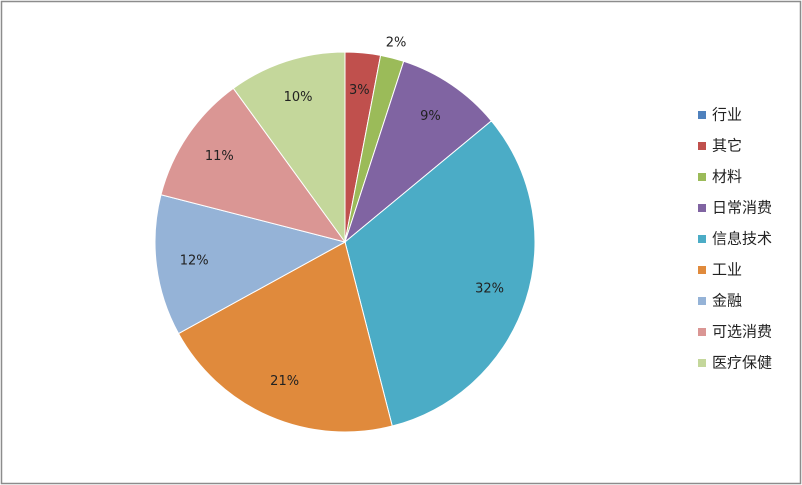  What do you see at coordinates (284, 381) in the screenshot?
I see `data-label: 21%` at bounding box center [284, 381].